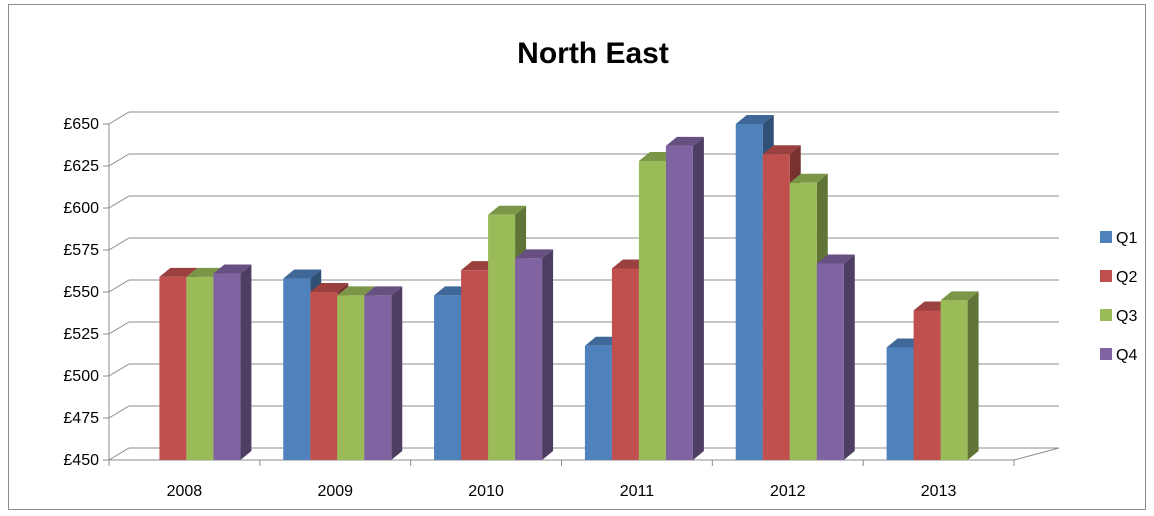  I want to click on x-tick-label: 2012, so click(788, 491).